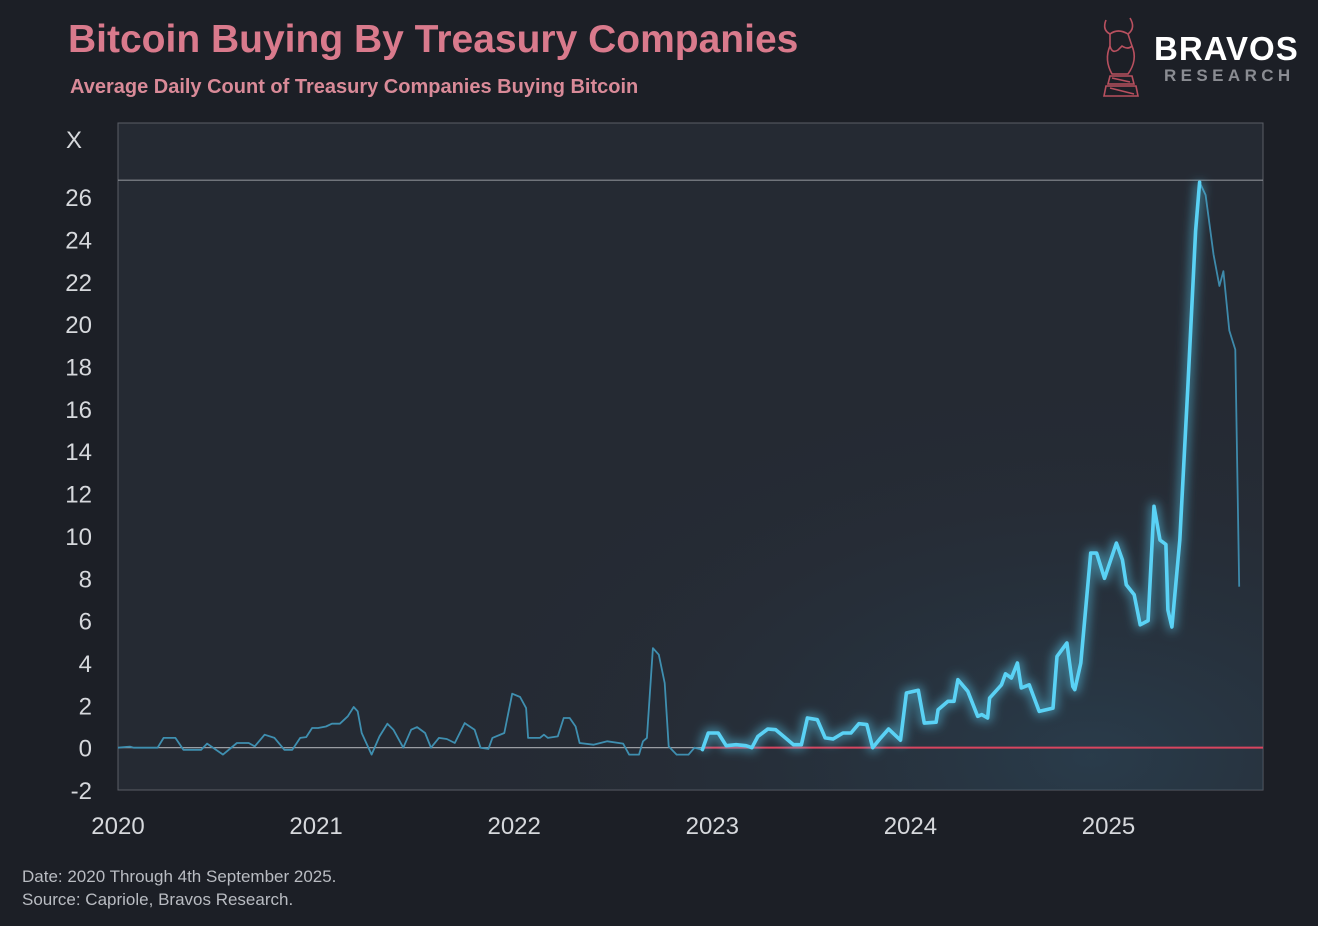  What do you see at coordinates (78, 240) in the screenshot?
I see `y-tick-label: 24` at bounding box center [78, 240].